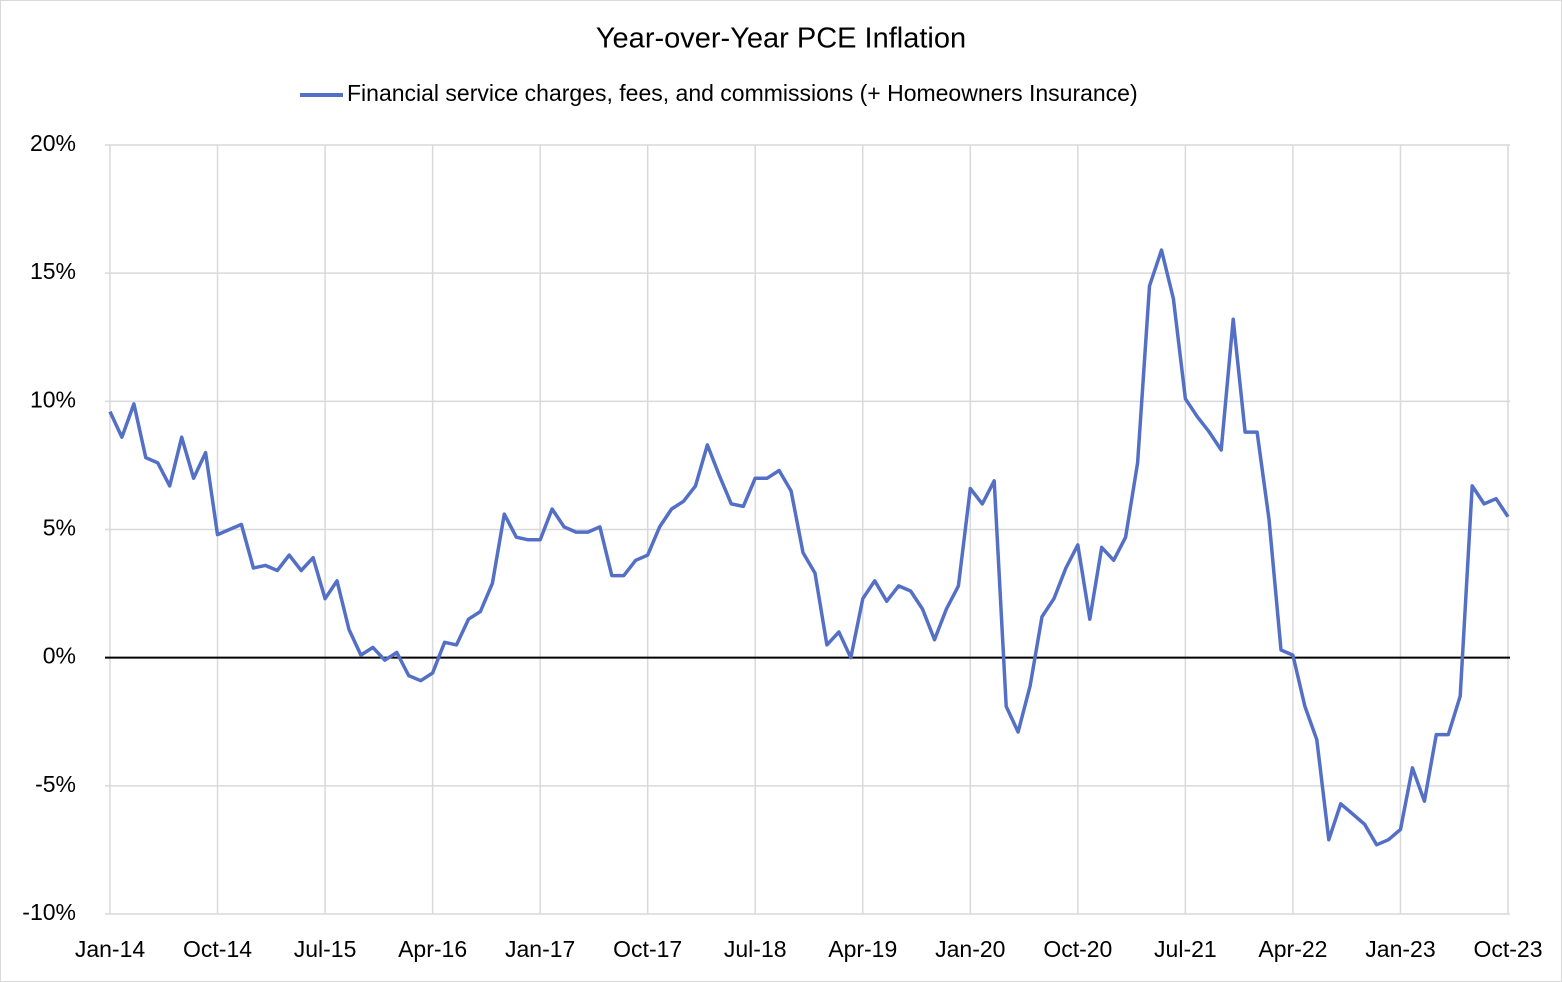 Image resolution: width=1562 pixels, height=982 pixels. What do you see at coordinates (755, 949) in the screenshot?
I see `x-tick-label: Jul-18` at bounding box center [755, 949].